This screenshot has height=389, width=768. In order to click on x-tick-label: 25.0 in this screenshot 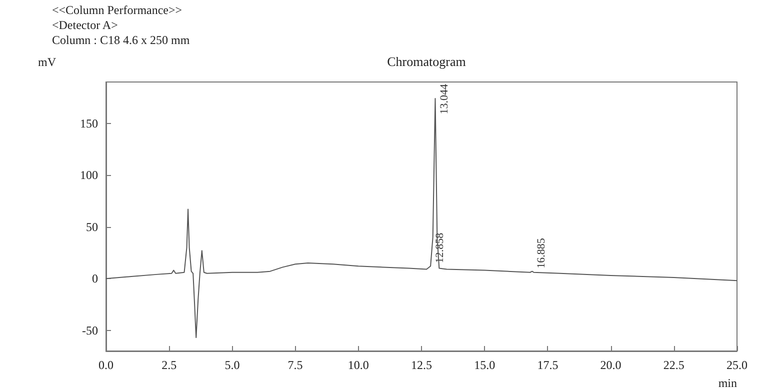, I will do `click(737, 365)`.